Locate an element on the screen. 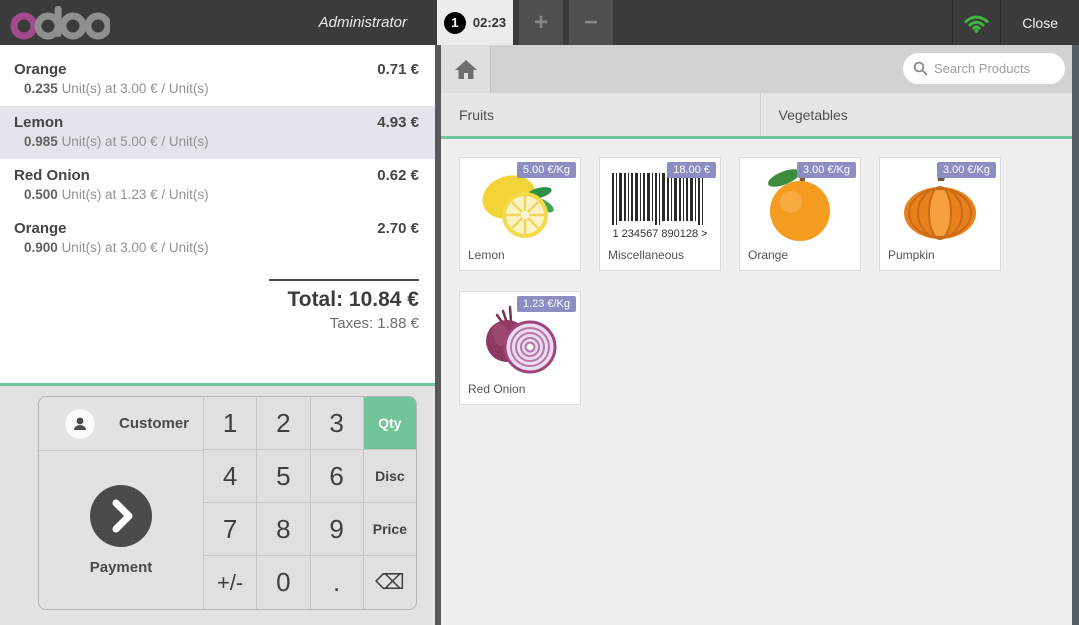 The width and height of the screenshot is (1079, 625). action-pad: Customer Payment is located at coordinates (121, 503).